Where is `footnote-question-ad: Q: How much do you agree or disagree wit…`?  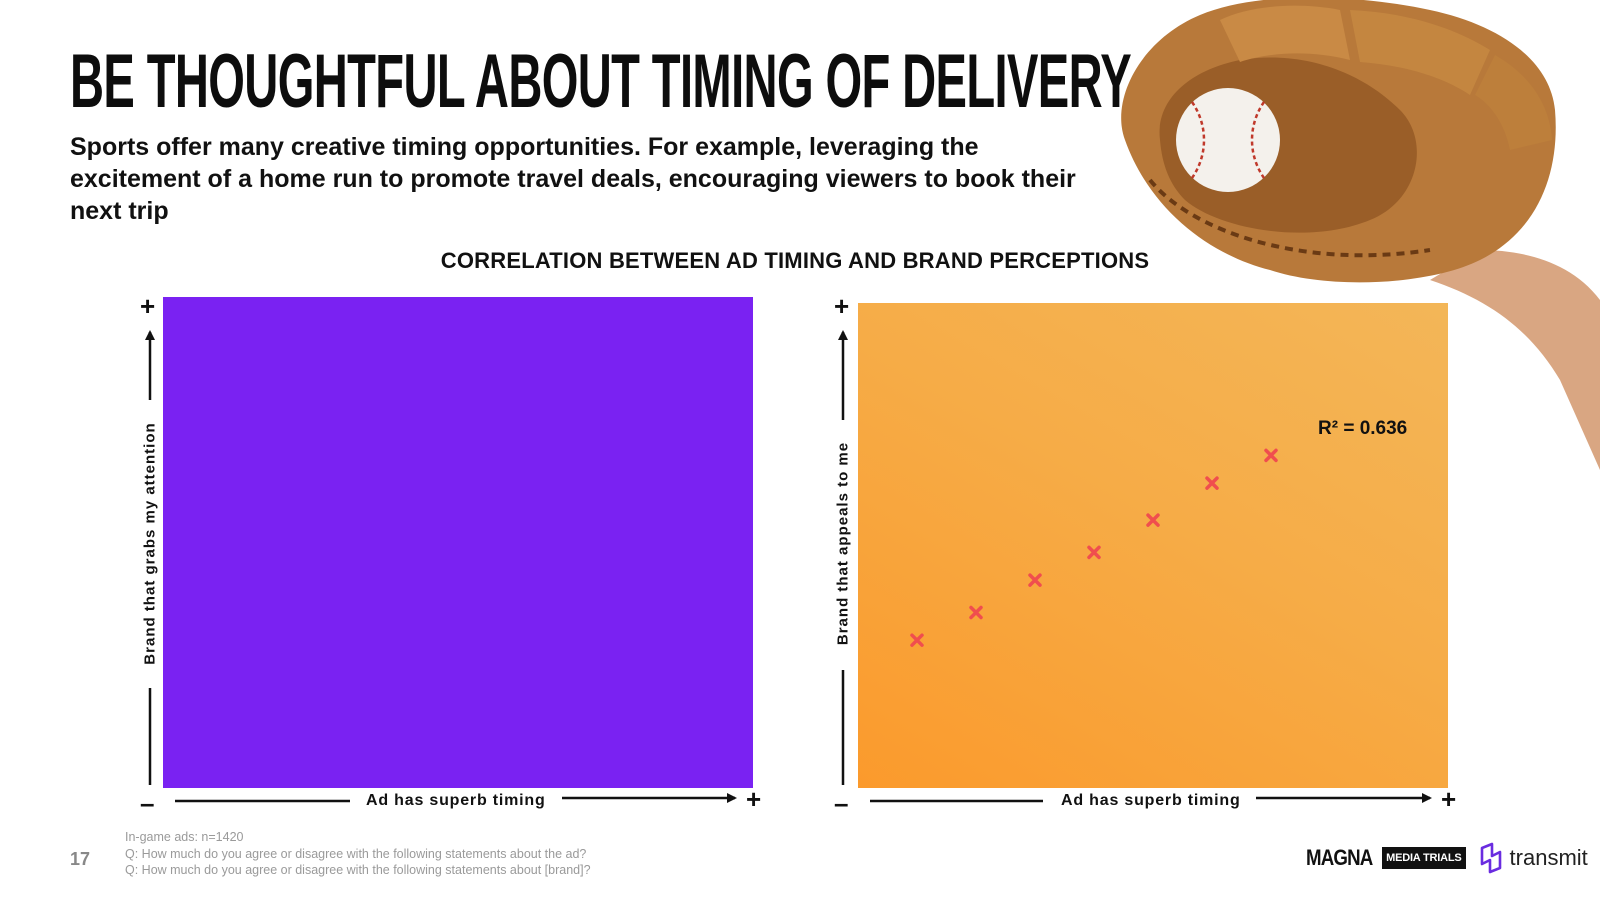 footnote-question-ad: Q: How much do you agree or disagree wit… is located at coordinates (356, 853).